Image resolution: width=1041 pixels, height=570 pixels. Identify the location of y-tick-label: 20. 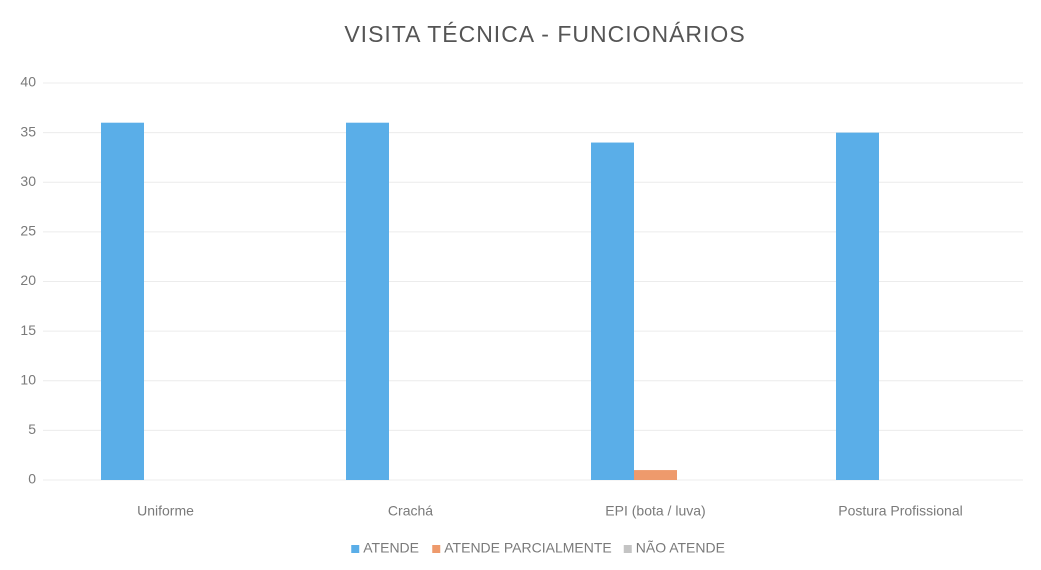
(28, 280).